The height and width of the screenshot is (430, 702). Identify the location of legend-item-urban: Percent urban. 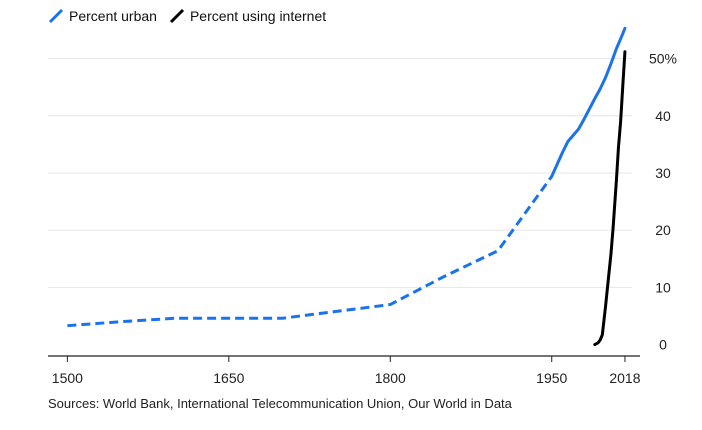
(102, 16).